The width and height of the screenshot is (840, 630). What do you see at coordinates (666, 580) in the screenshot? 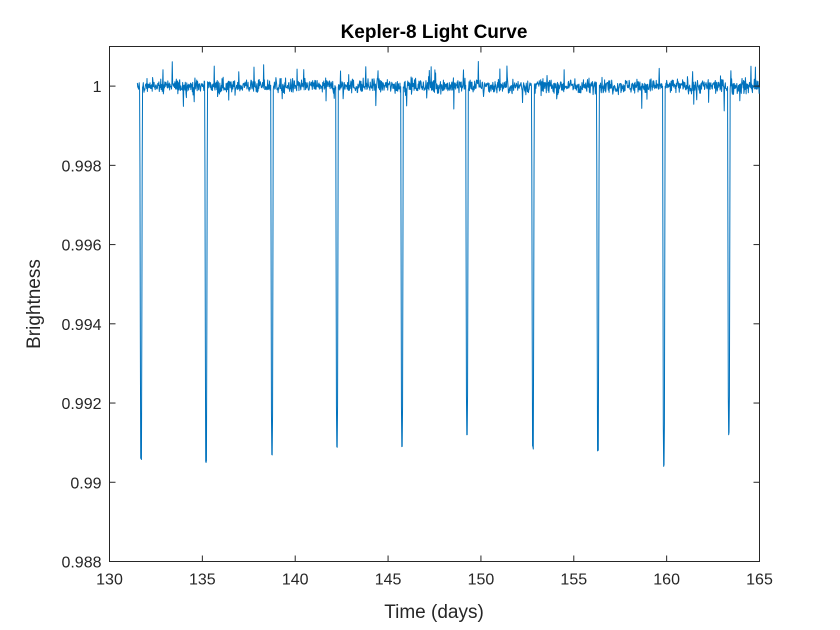
I see `x-tick-label: 160` at bounding box center [666, 580].